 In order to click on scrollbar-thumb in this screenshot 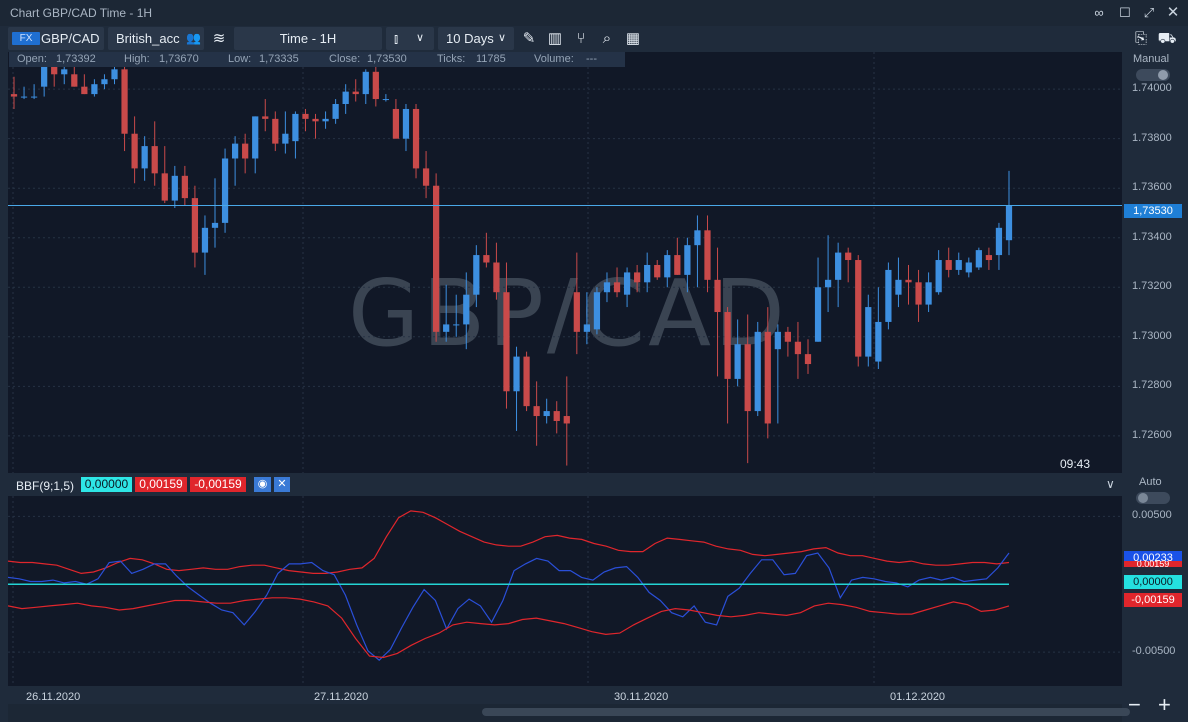, I will do `click(806, 712)`.